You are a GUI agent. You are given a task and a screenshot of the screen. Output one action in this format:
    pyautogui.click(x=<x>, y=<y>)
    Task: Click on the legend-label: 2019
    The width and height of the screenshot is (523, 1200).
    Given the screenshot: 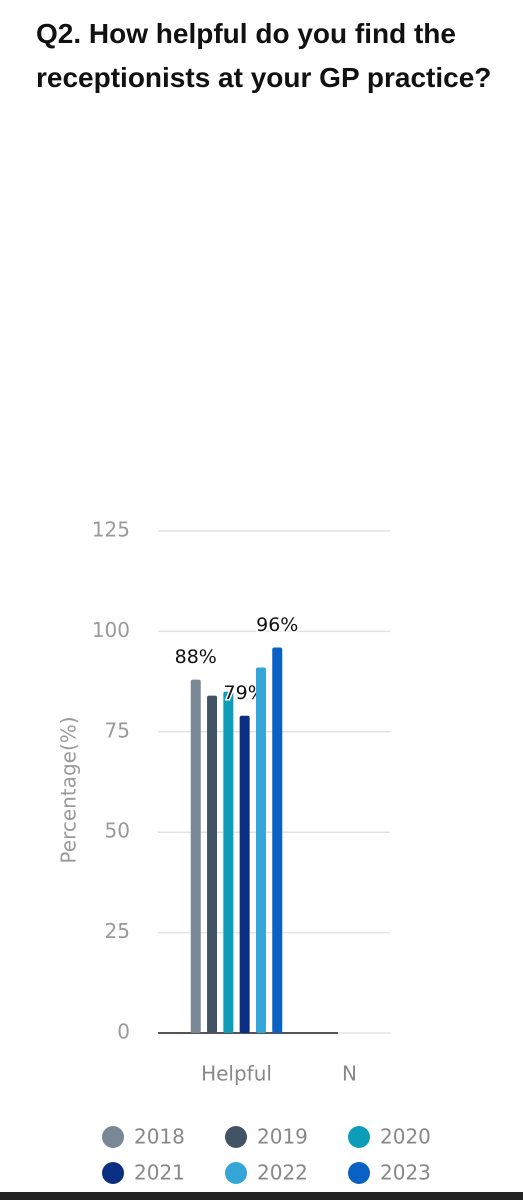 What is the action you would take?
    pyautogui.click(x=282, y=1137)
    